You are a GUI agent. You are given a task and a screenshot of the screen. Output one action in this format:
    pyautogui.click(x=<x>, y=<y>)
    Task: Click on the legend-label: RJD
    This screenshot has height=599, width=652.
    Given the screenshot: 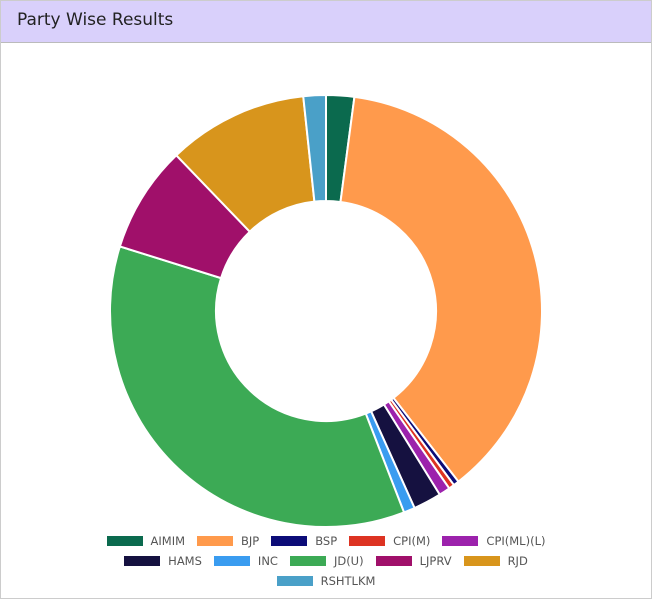 What is the action you would take?
    pyautogui.click(x=517, y=561)
    